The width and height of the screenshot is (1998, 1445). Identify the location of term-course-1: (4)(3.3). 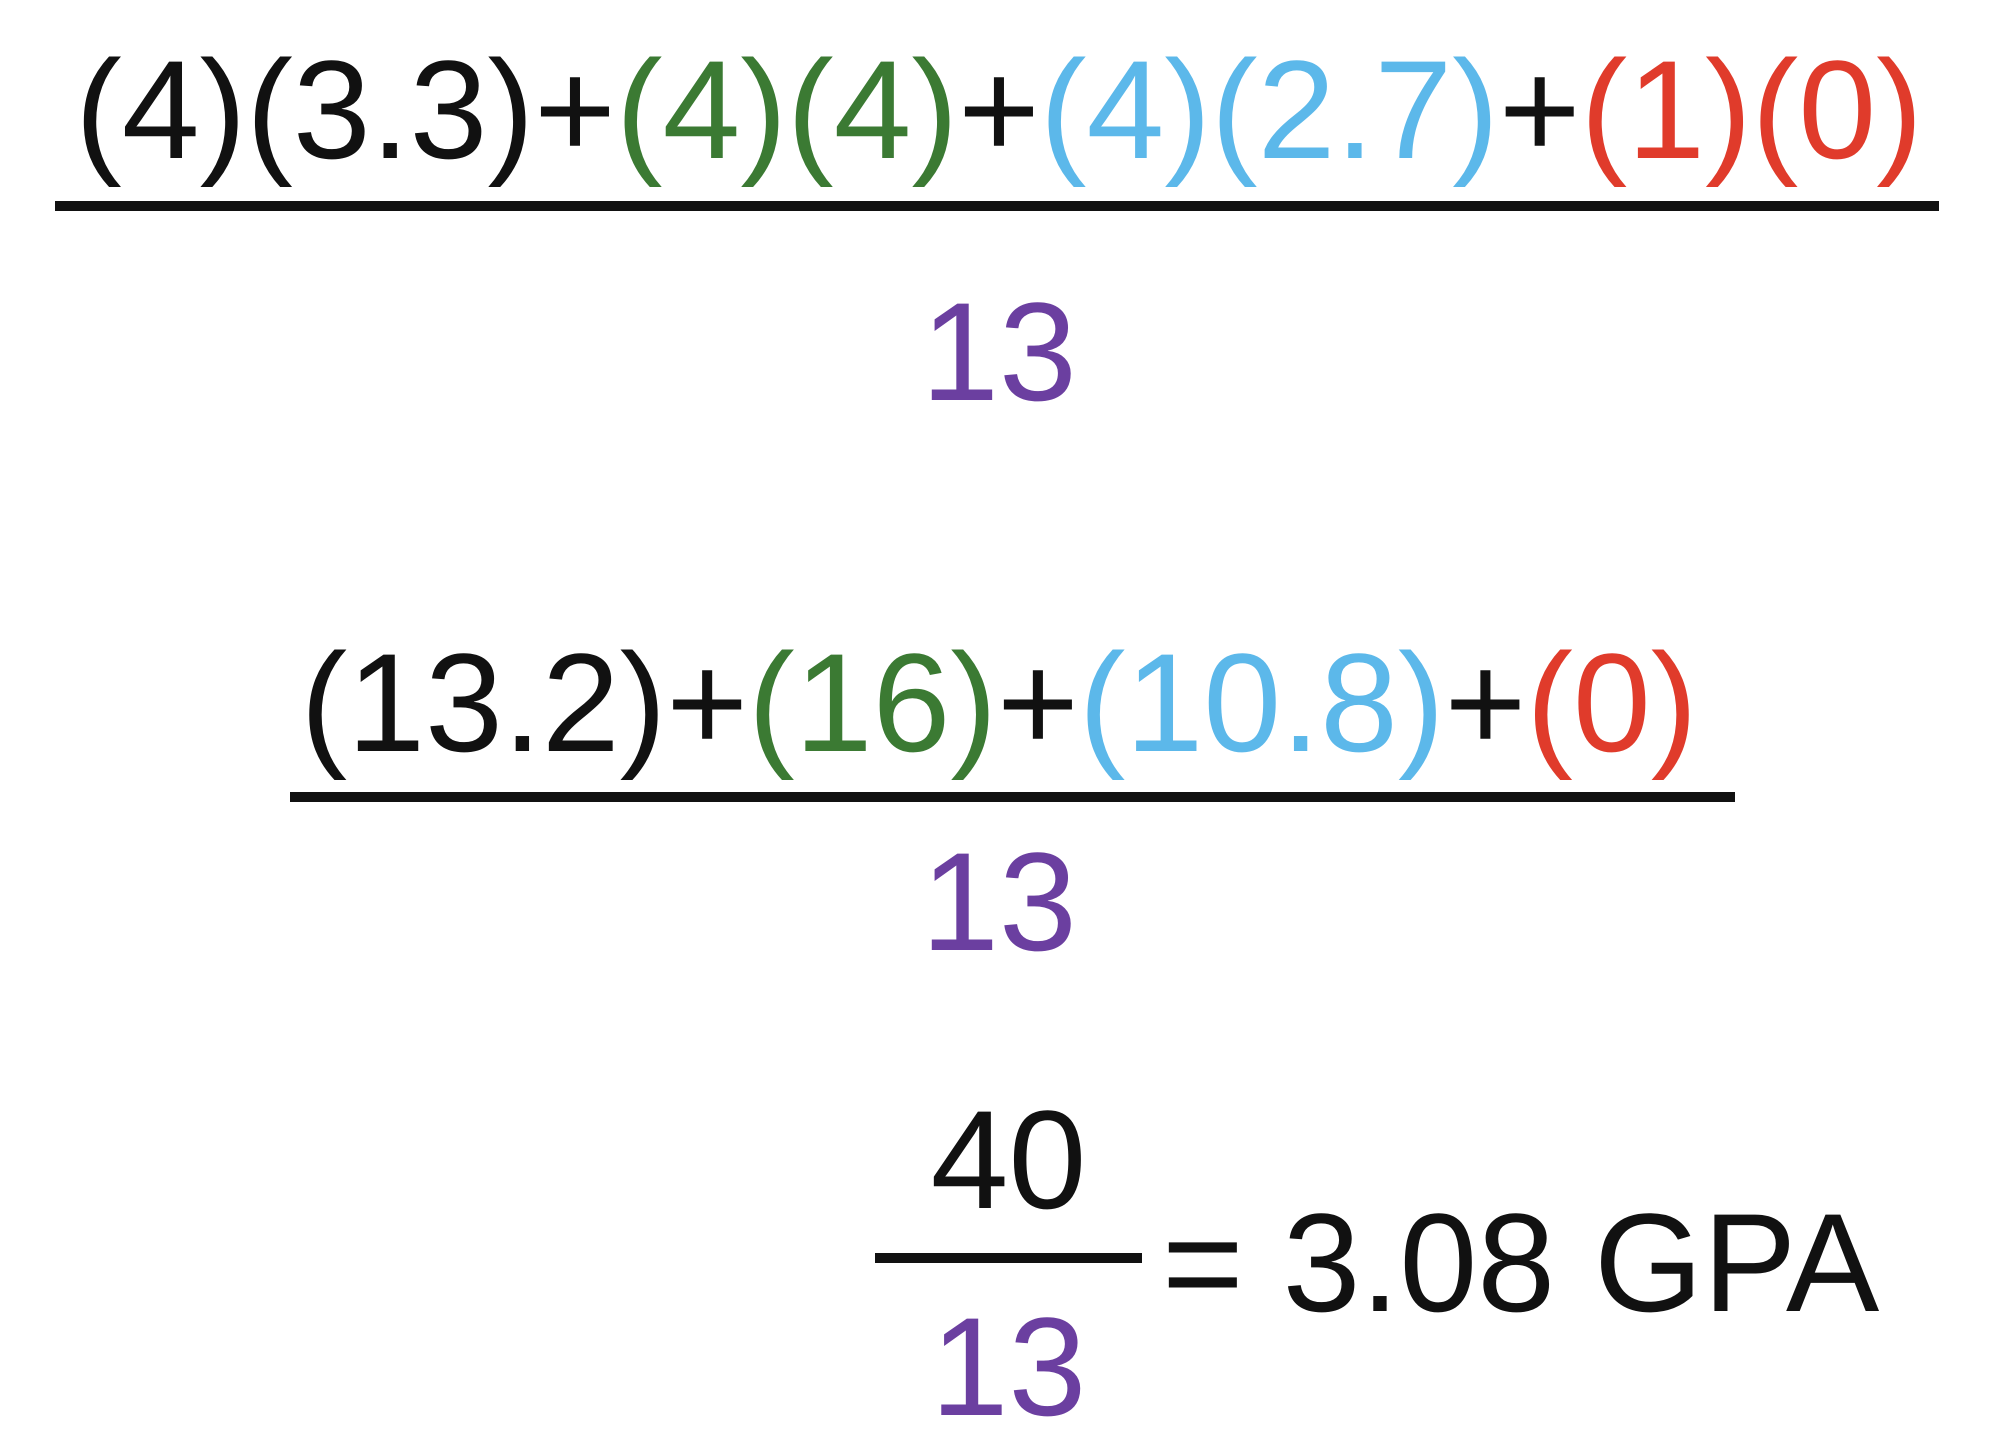
(305, 109).